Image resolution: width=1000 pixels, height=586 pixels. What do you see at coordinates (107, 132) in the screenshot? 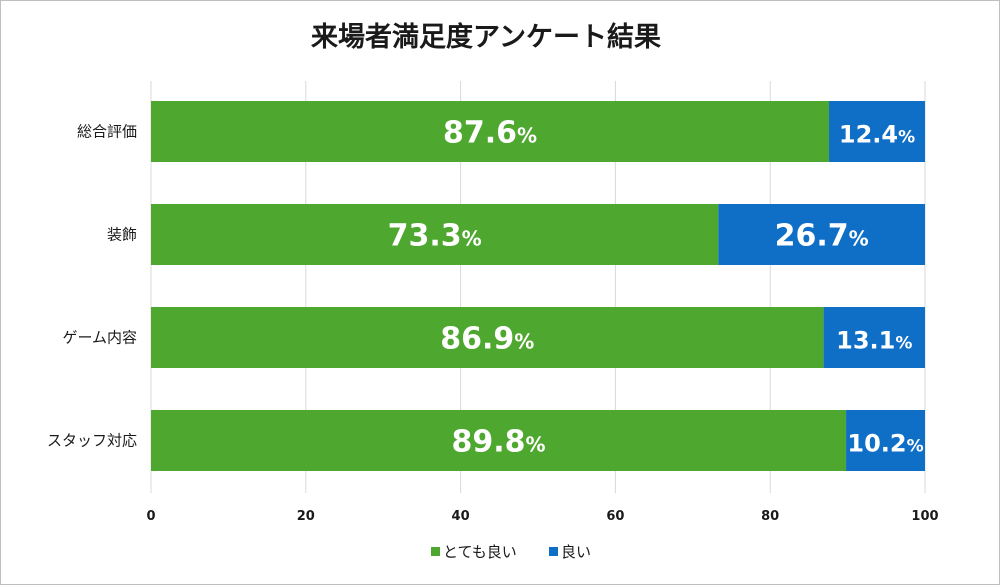
I see `category-label: 総合評価` at bounding box center [107, 132].